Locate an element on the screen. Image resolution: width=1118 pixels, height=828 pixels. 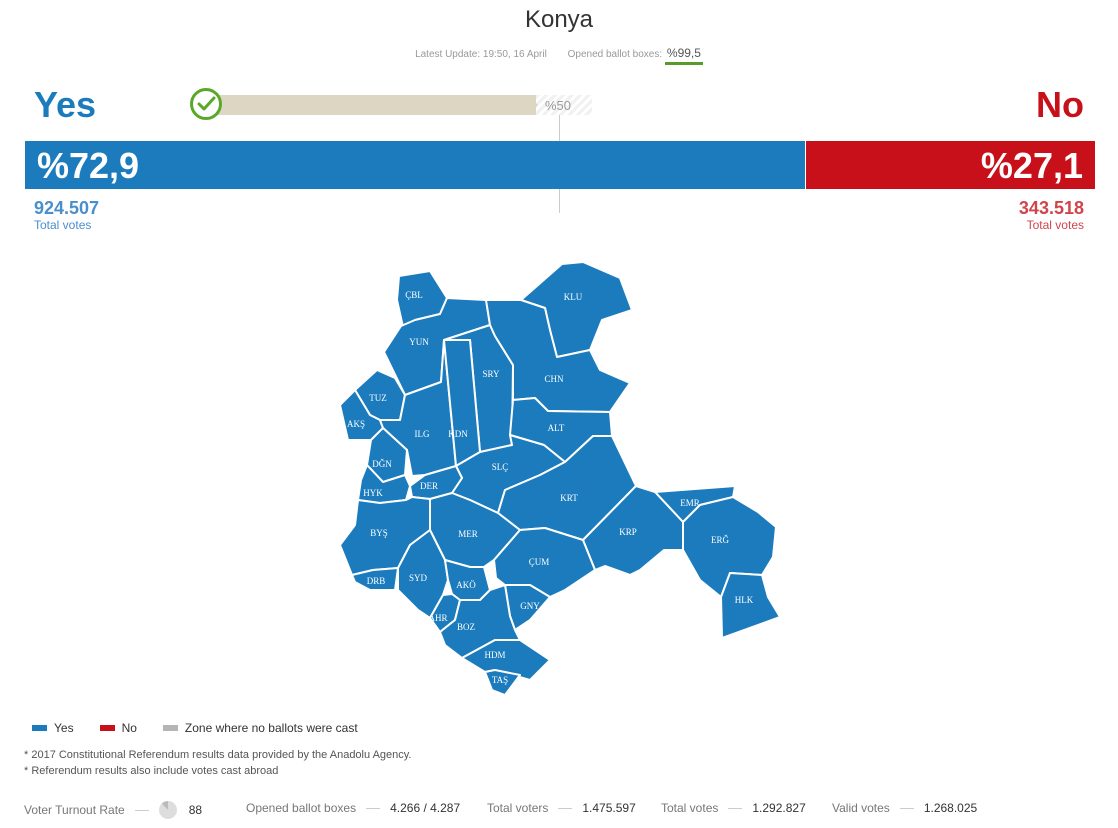
stat-total-votes-label: Total votes is located at coordinates (690, 808).